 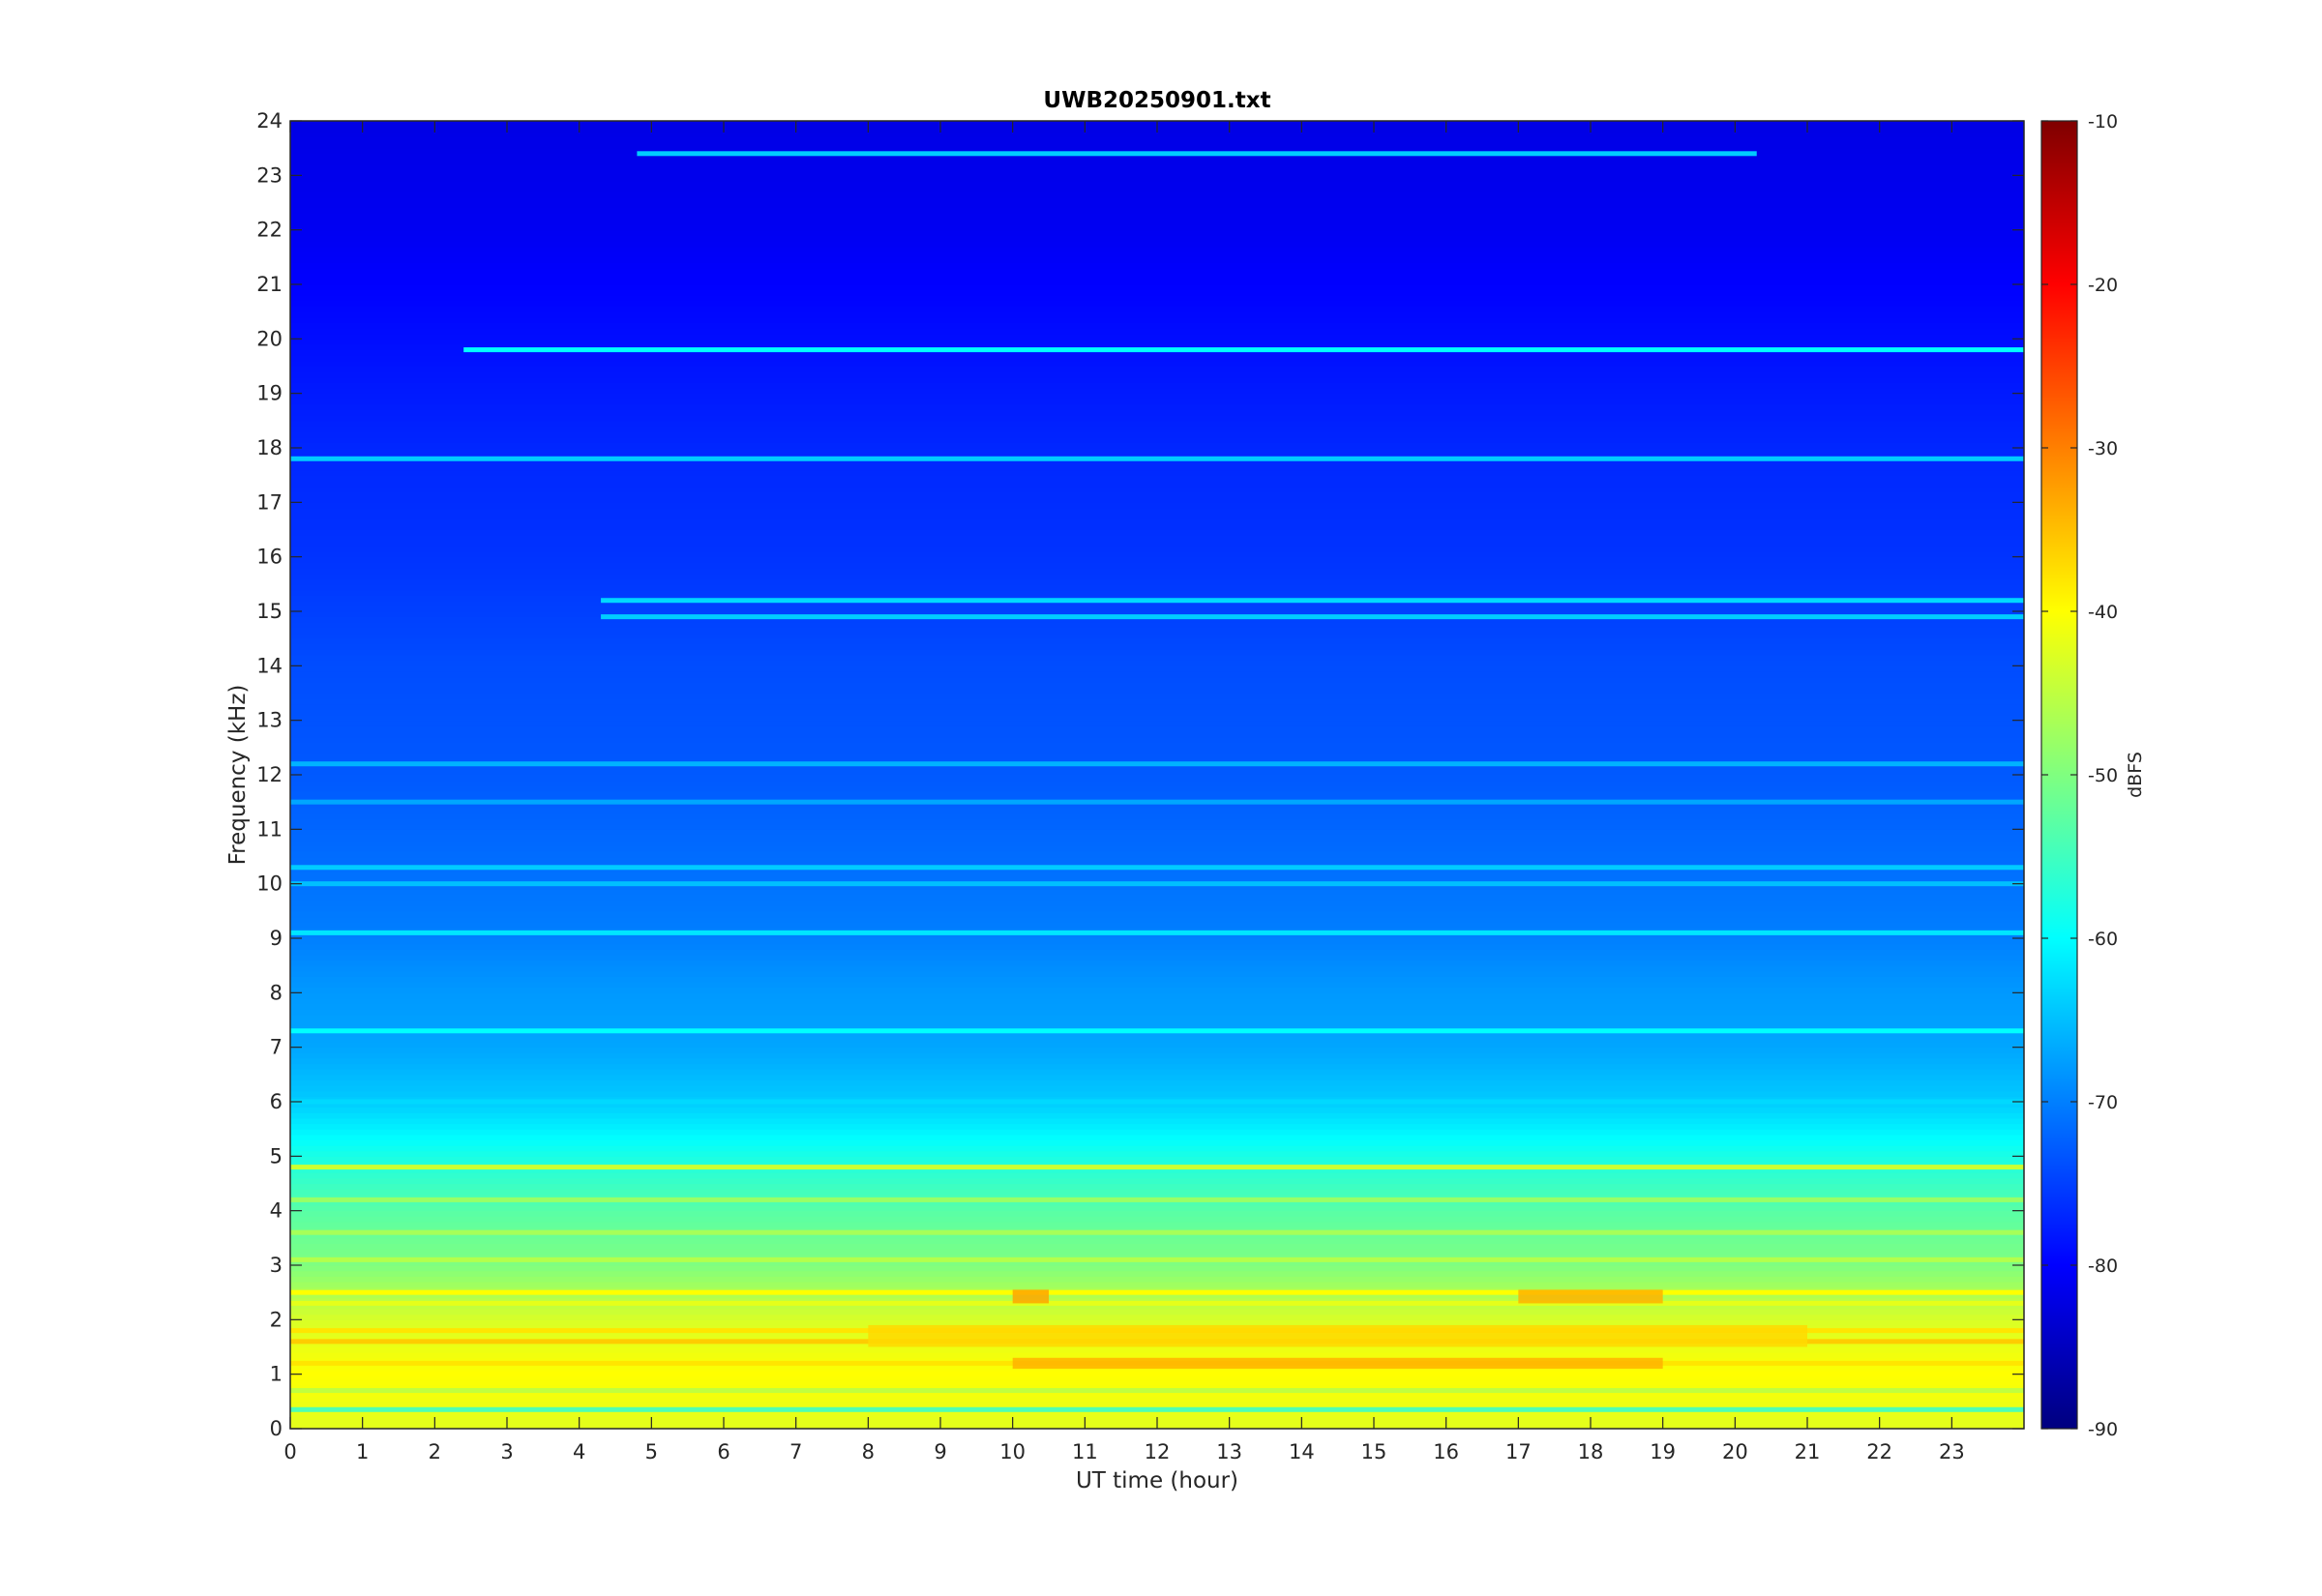 I want to click on x-tick-label: 7, so click(x=795, y=1451).